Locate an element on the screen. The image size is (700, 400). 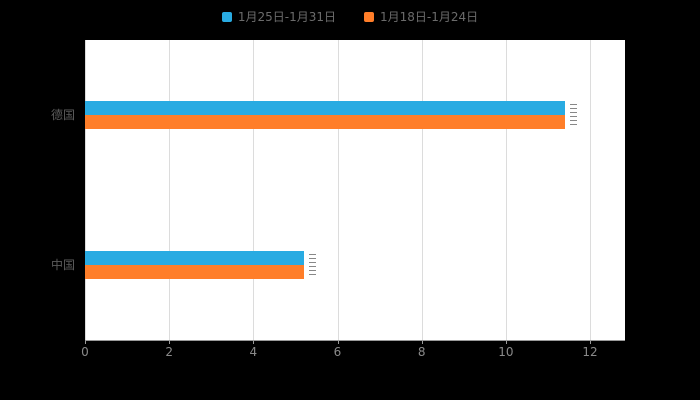
legend-label-week1: 1月18日-1月24日 is located at coordinates (429, 17).